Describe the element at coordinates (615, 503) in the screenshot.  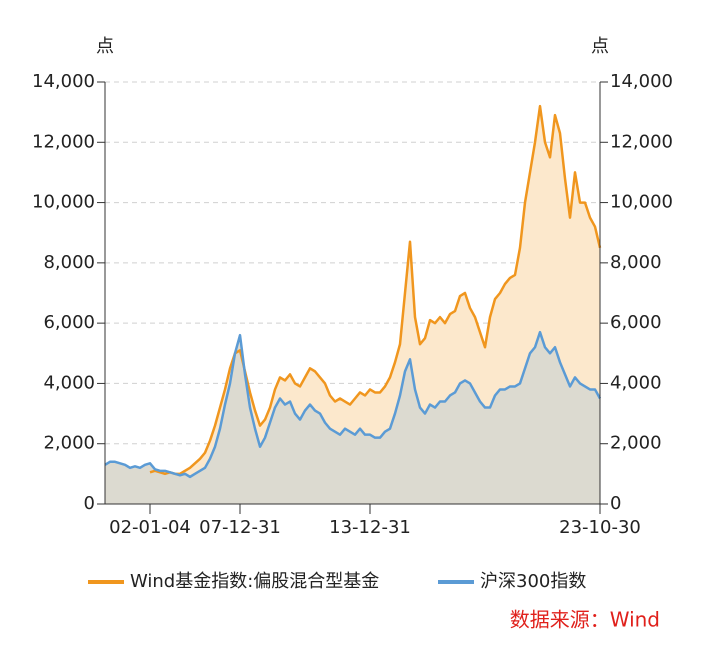
I see `y2-tick-label: 0` at that location.